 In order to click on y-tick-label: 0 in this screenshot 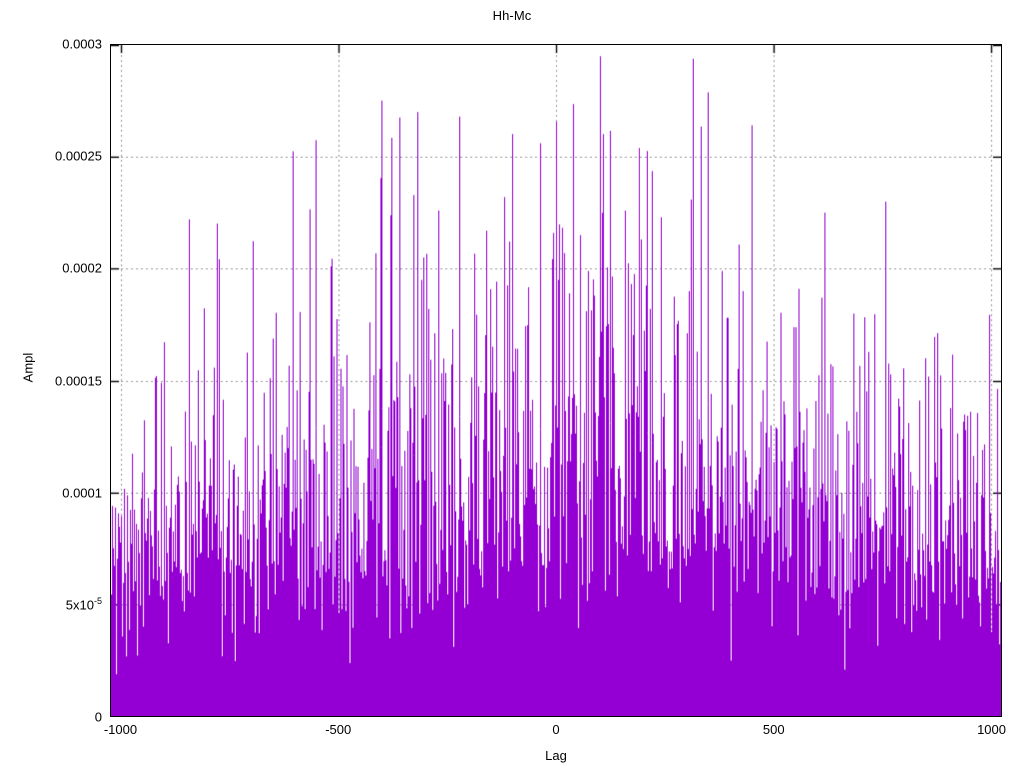, I will do `click(98, 717)`.